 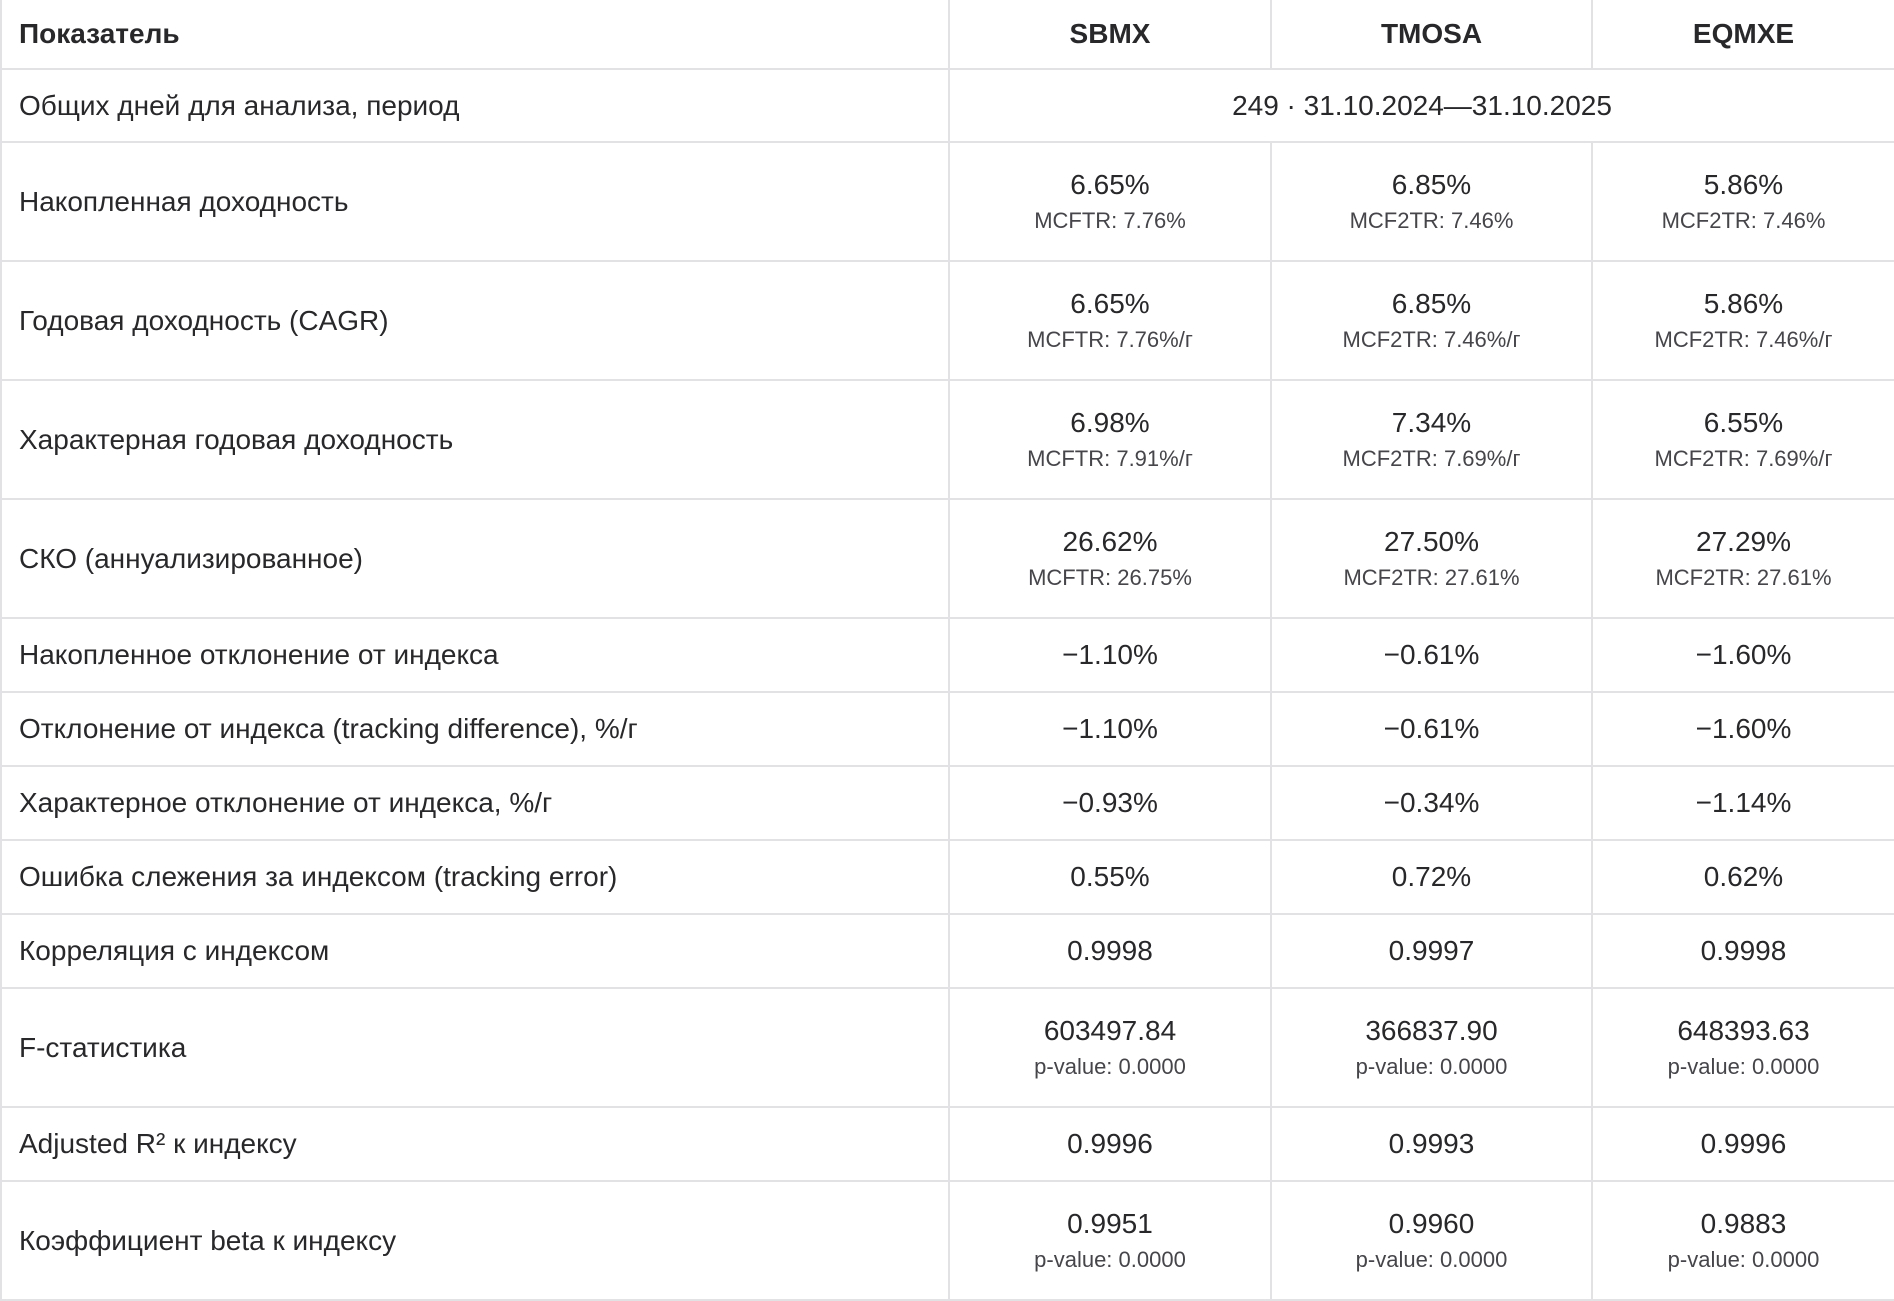 I want to click on main-value: 0.9883, so click(x=1743, y=1223).